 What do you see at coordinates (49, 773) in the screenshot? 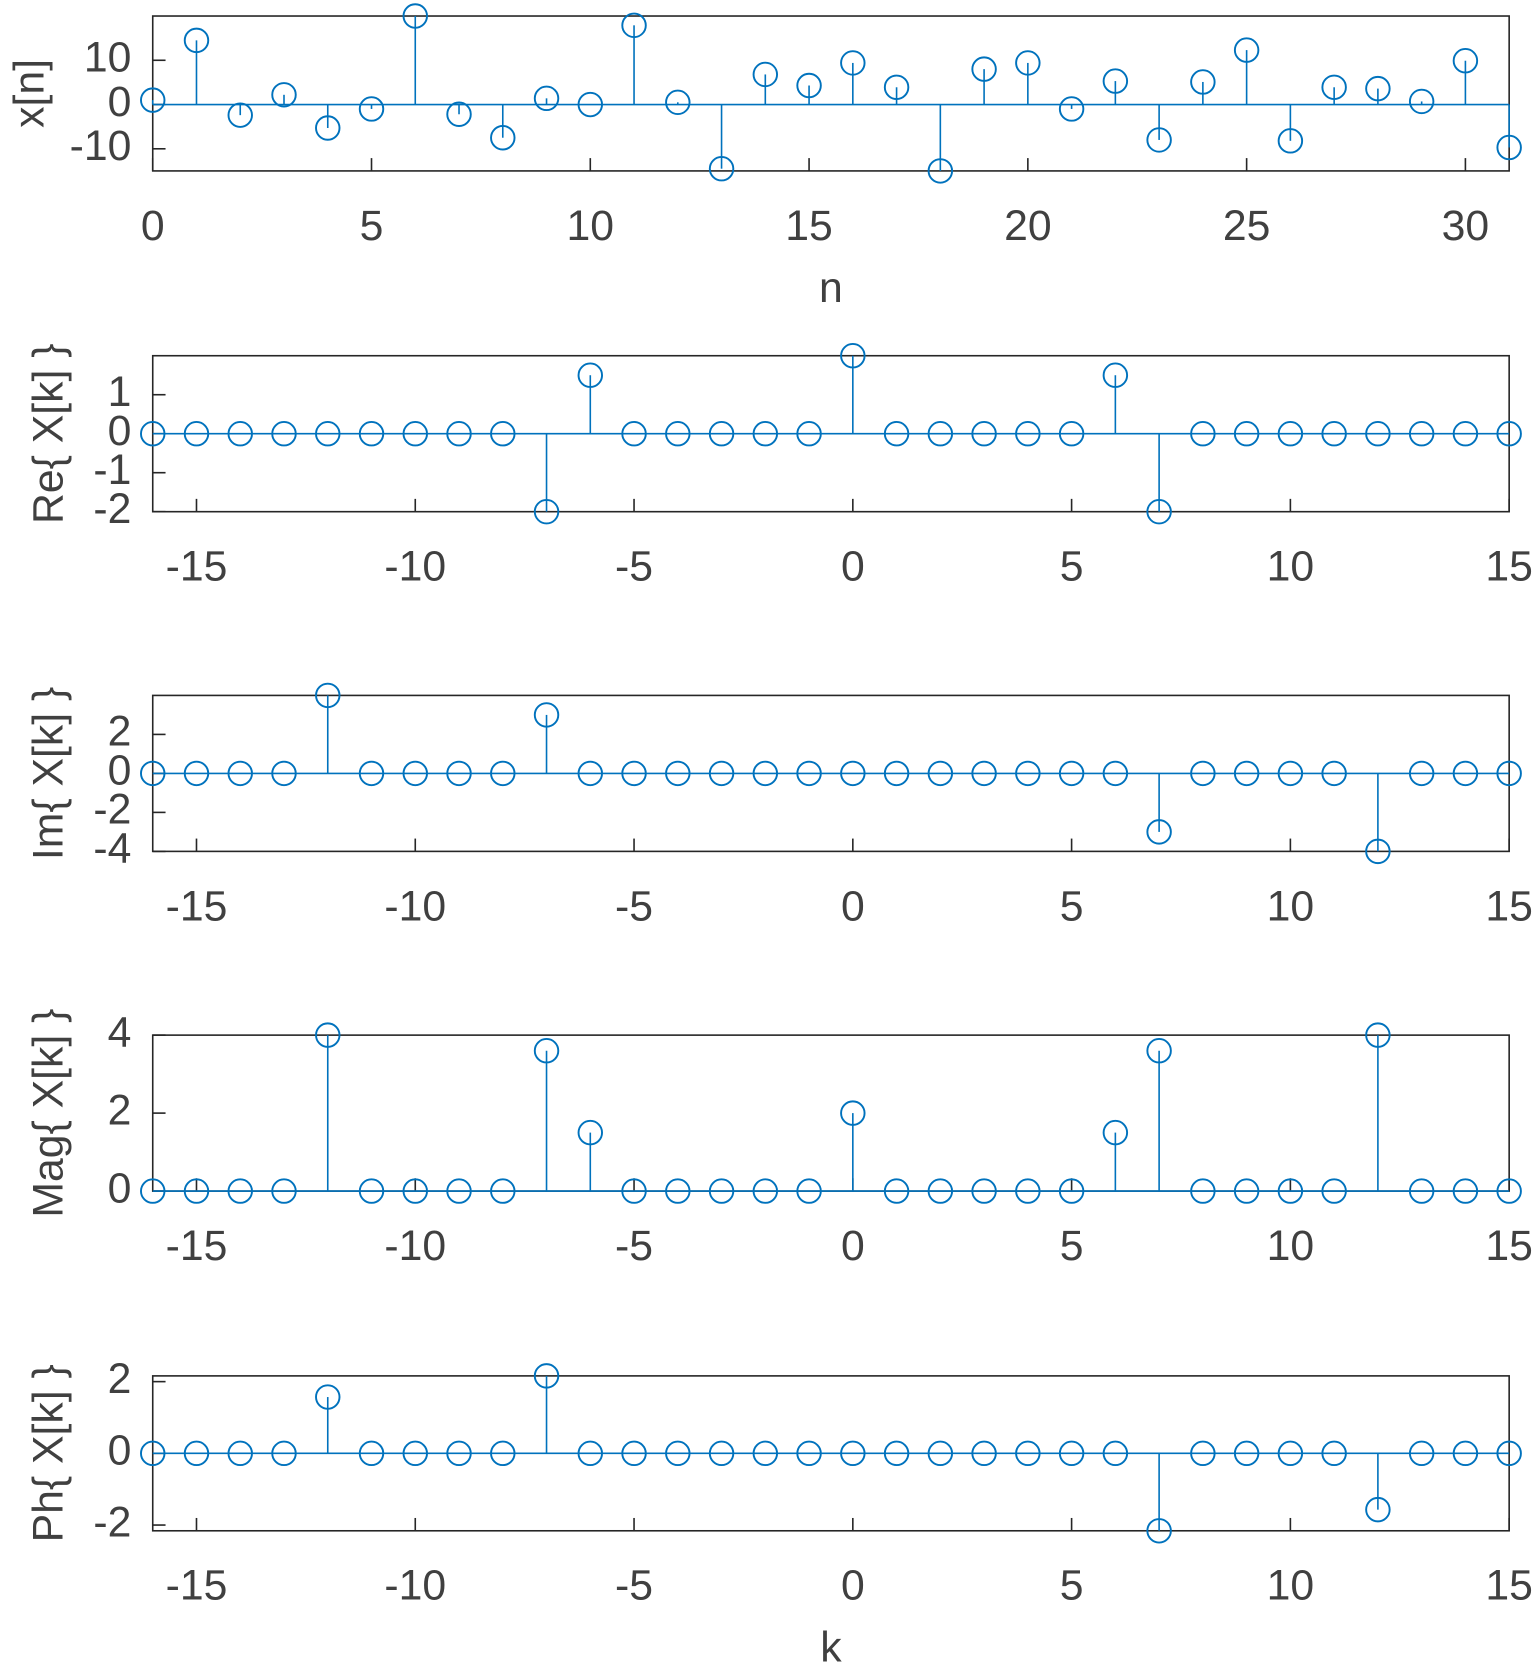
I see `y-axis-label: Im{ X[k] }` at bounding box center [49, 773].